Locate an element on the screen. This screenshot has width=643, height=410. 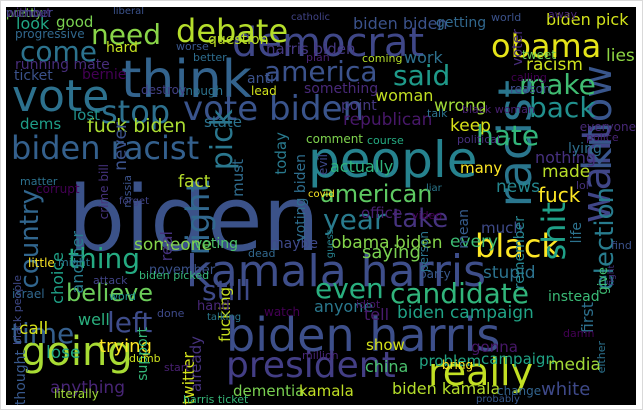
word-cloud-word: harris ticket is located at coordinates (216, 399).